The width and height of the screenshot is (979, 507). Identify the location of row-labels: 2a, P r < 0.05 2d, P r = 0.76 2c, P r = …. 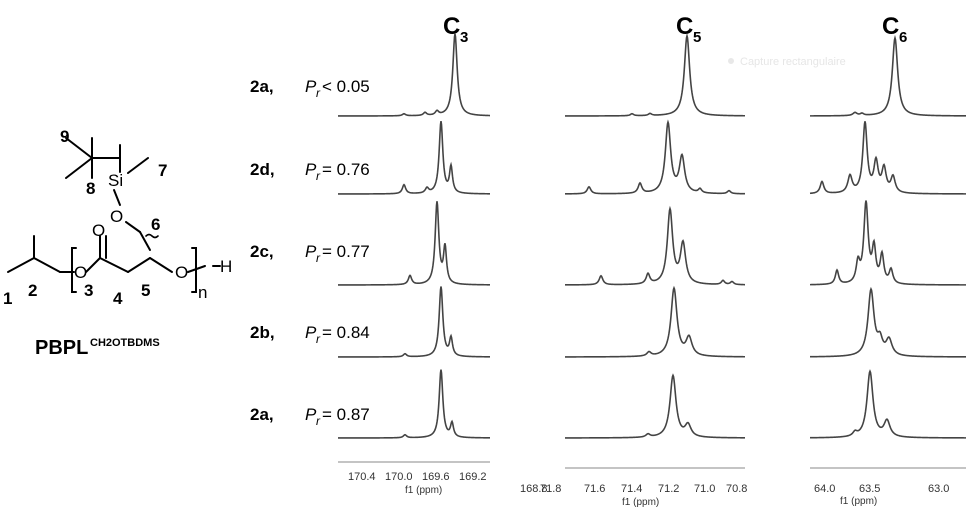
(310, 252).